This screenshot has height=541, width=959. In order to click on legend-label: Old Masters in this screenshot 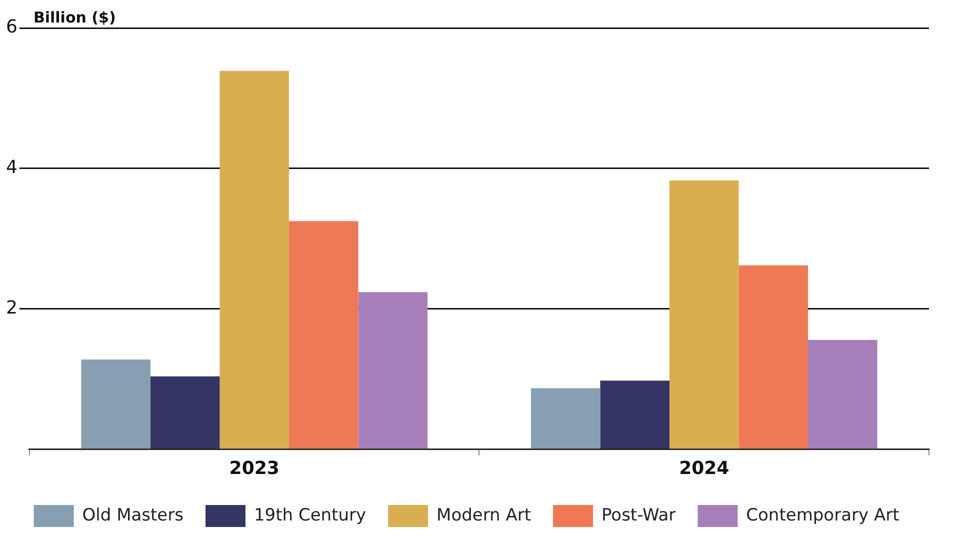, I will do `click(133, 515)`.